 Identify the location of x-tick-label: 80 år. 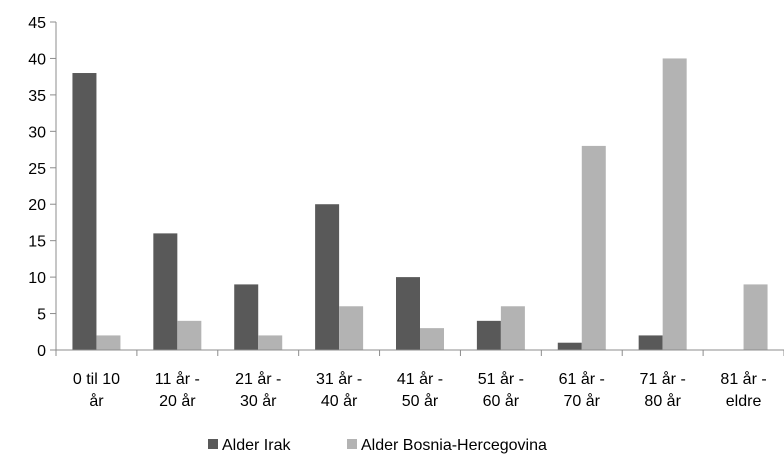
(662, 401).